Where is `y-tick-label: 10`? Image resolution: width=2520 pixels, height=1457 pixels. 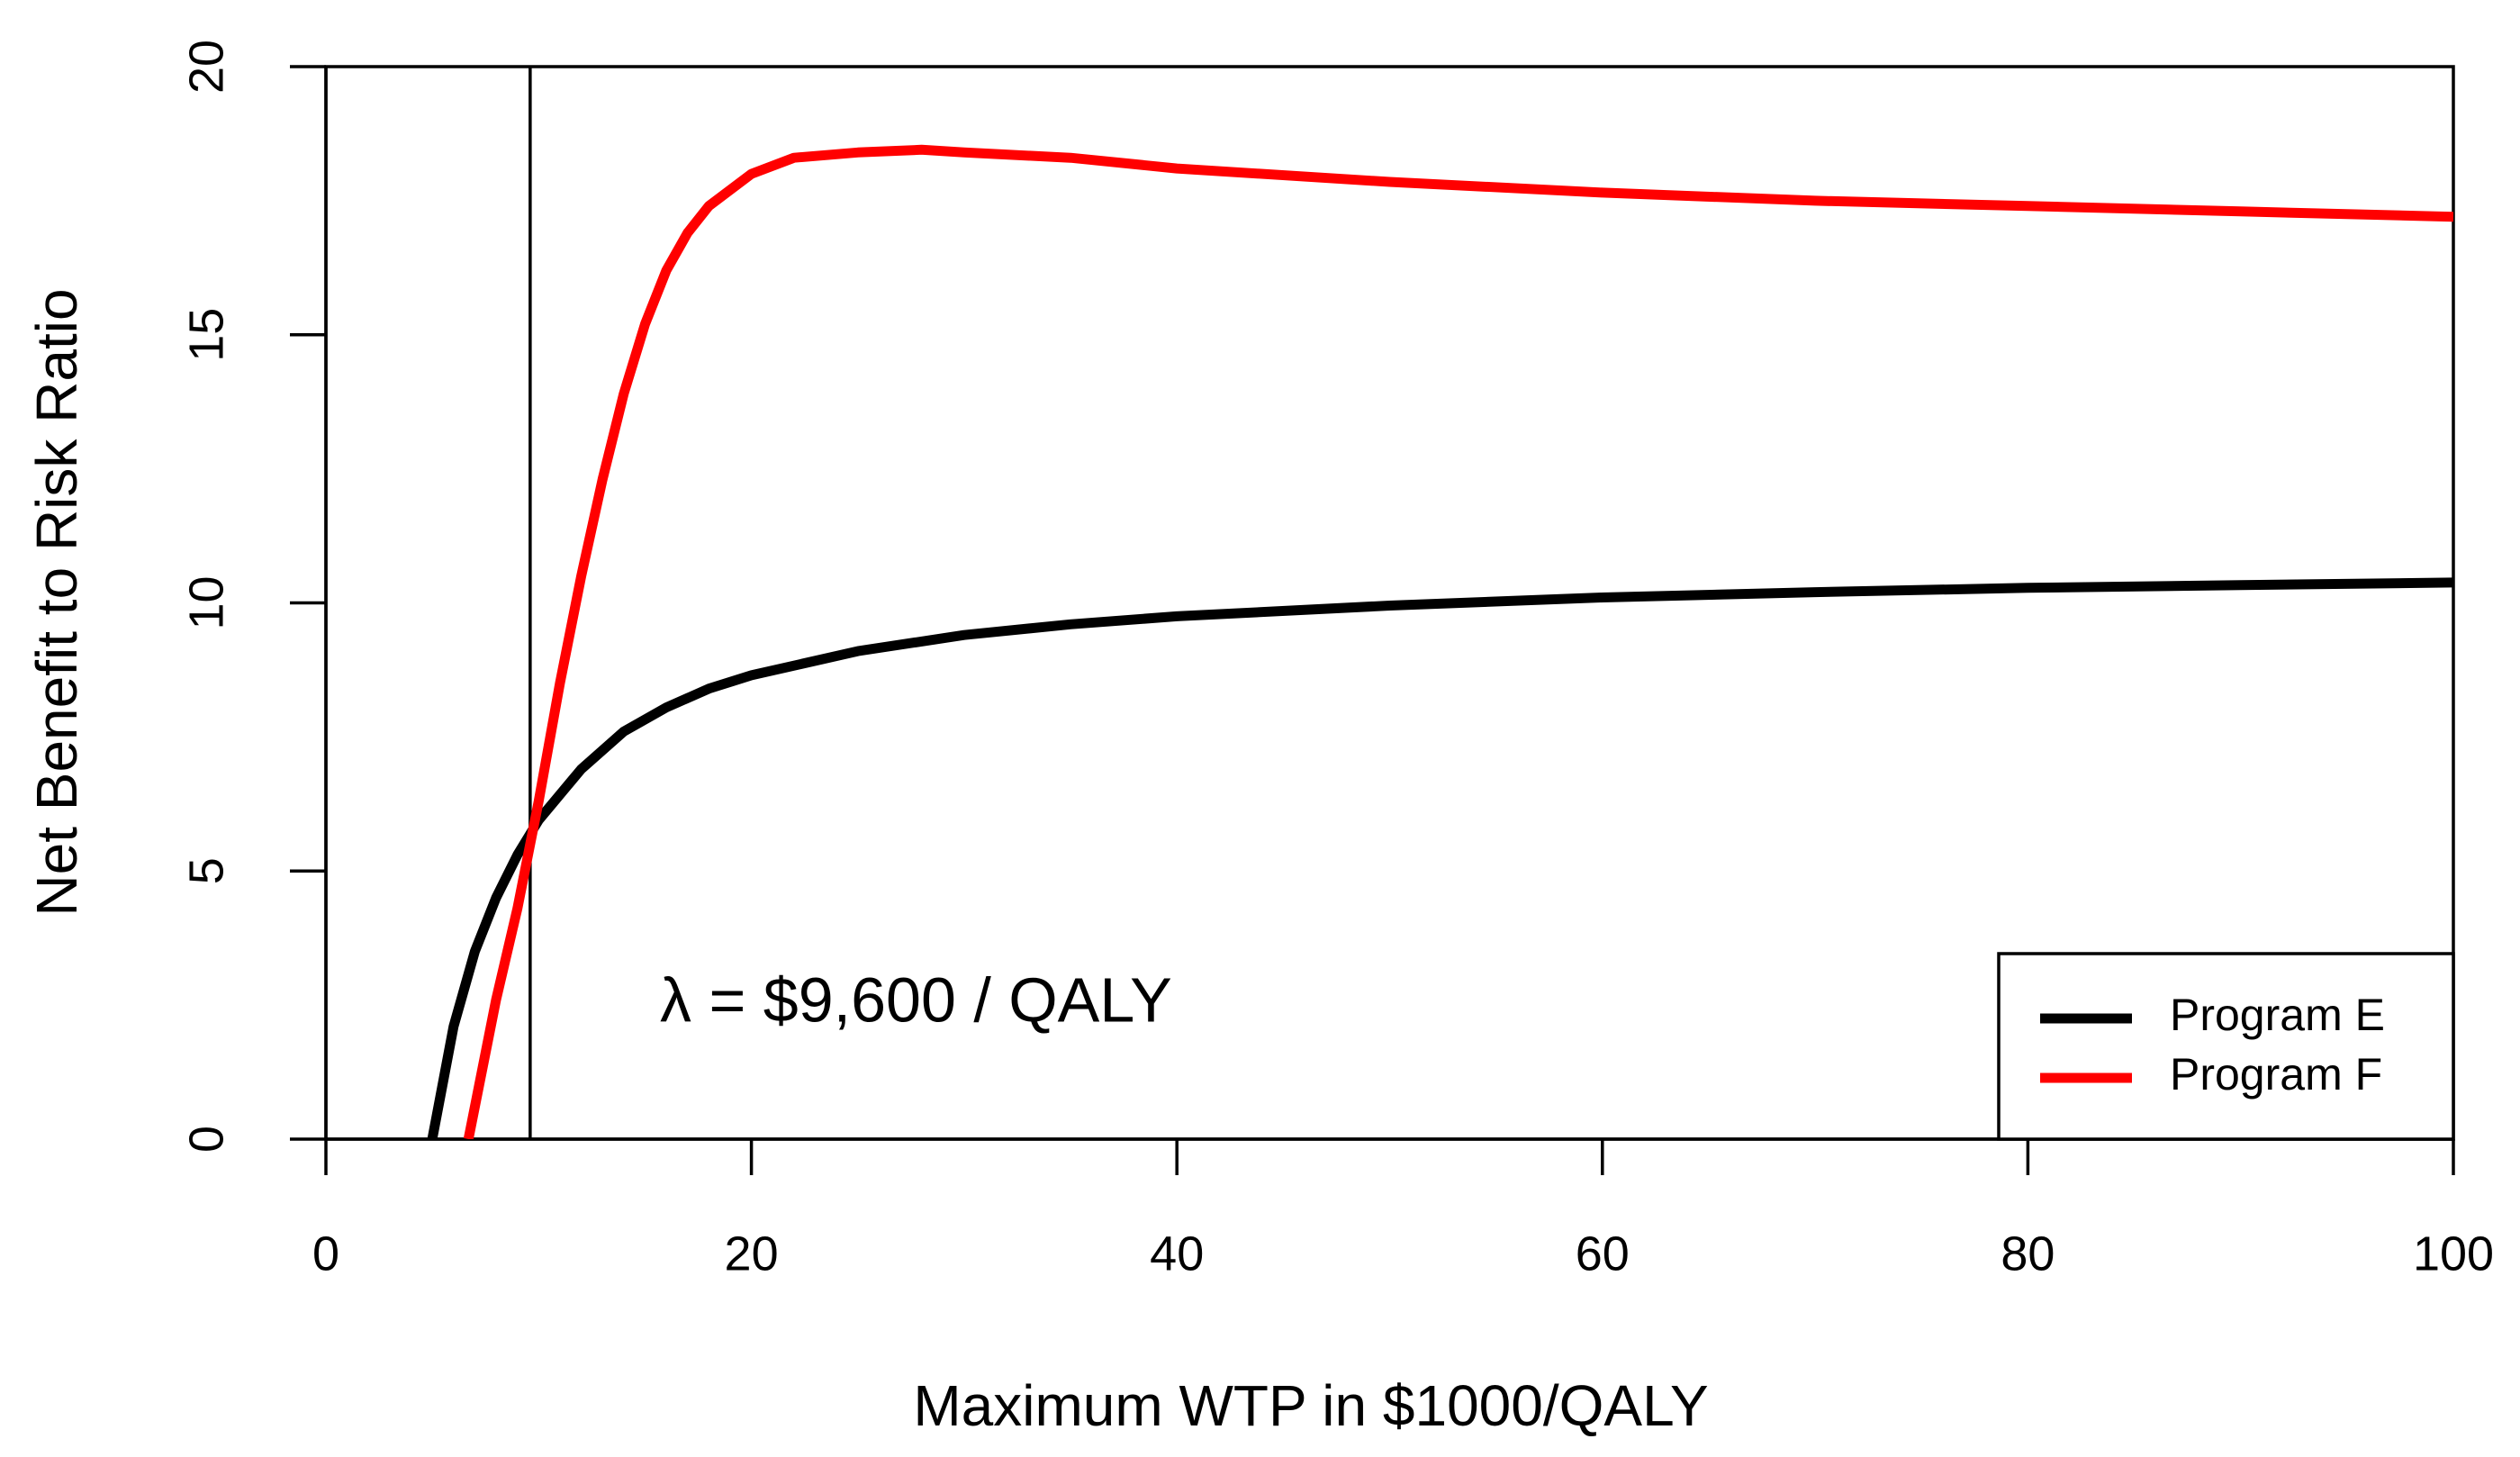 y-tick-label: 10 is located at coordinates (206, 602).